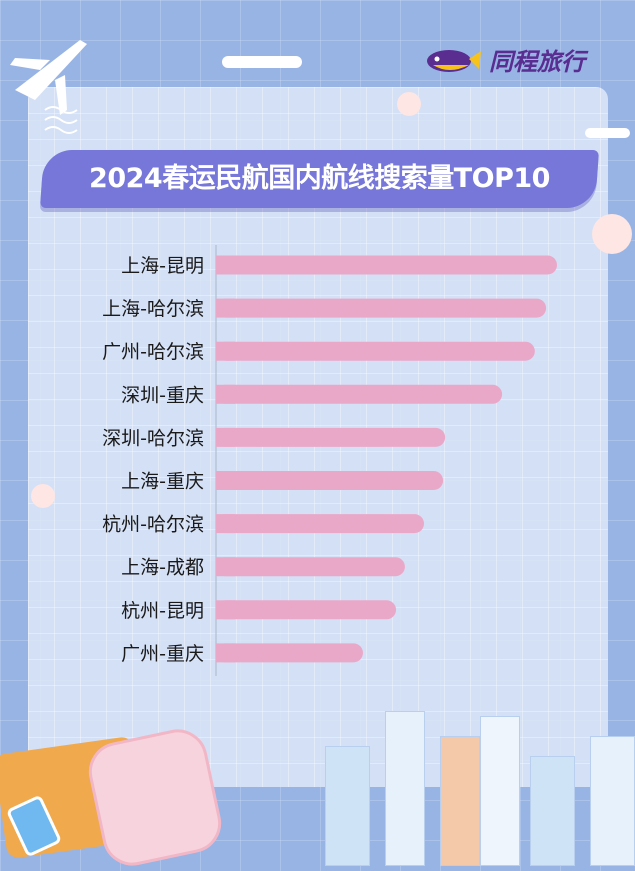 The width and height of the screenshot is (635, 871). Describe the element at coordinates (162, 482) in the screenshot. I see `category-label: 上海-重庆` at that location.